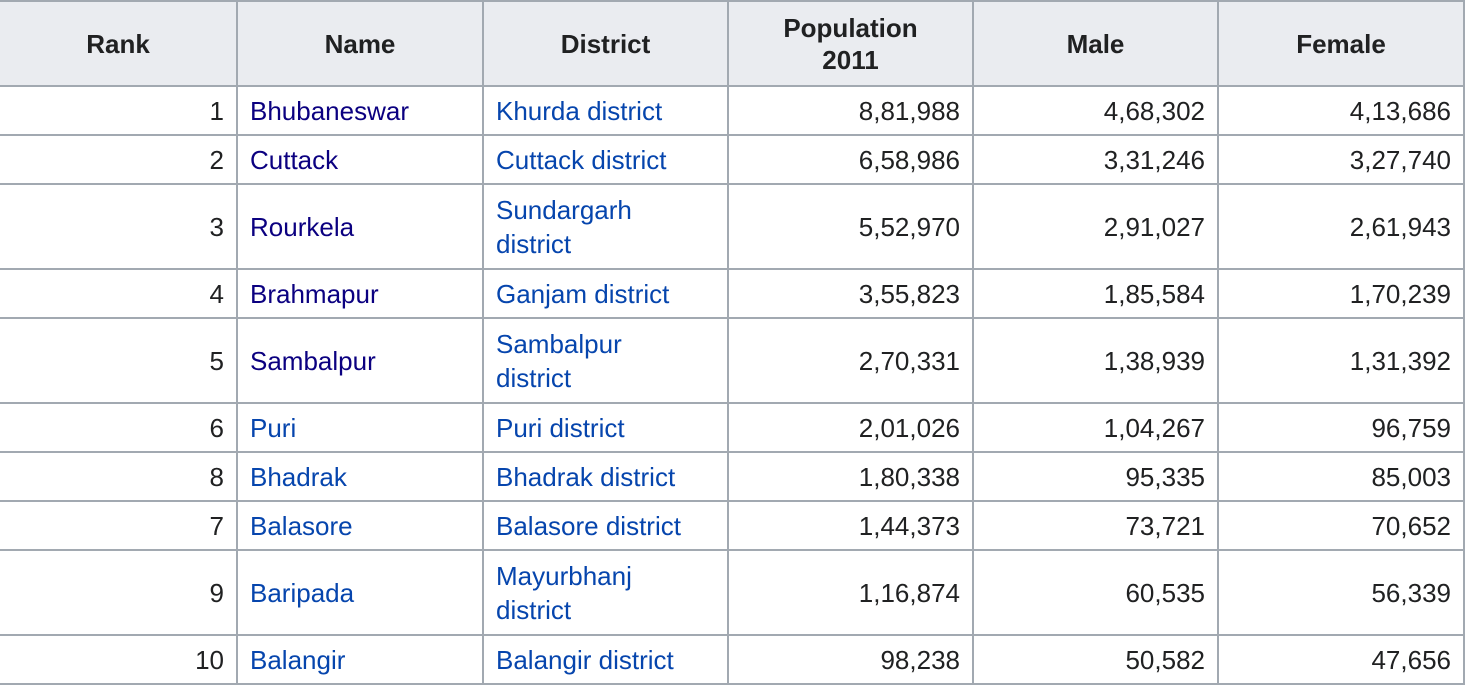 This screenshot has height=688, width=1470. I want to click on name-cell: Bhubaneswar, so click(360, 110).